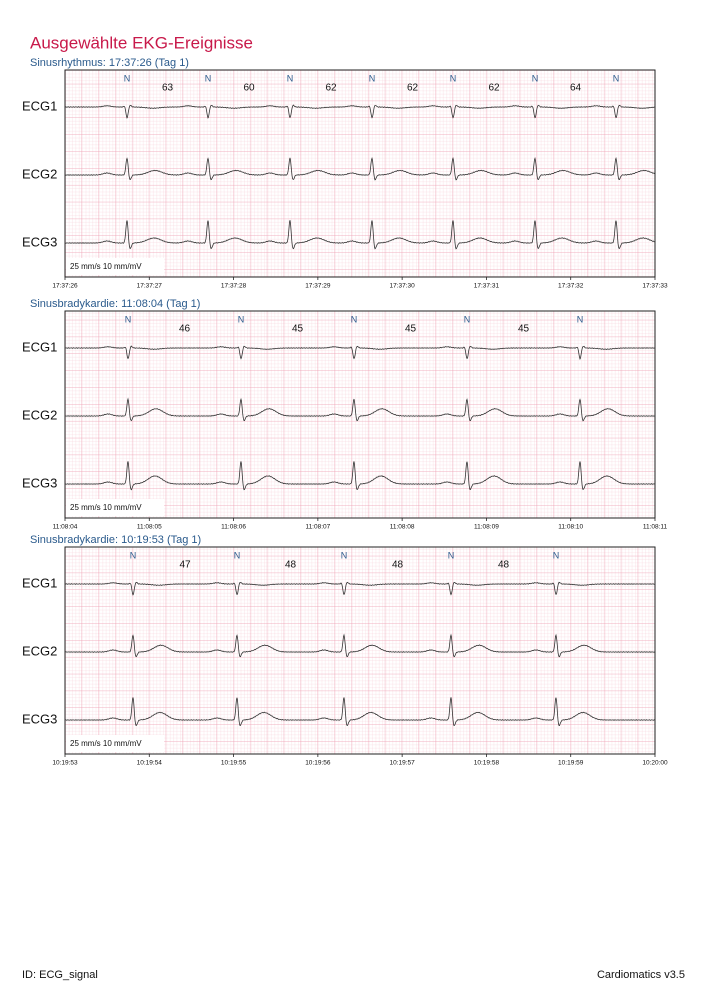 This screenshot has width=707, height=1000. What do you see at coordinates (115, 540) in the screenshot?
I see `strip-header: Sinusbradykardie: 10:19:53 (Tag 1)` at bounding box center [115, 540].